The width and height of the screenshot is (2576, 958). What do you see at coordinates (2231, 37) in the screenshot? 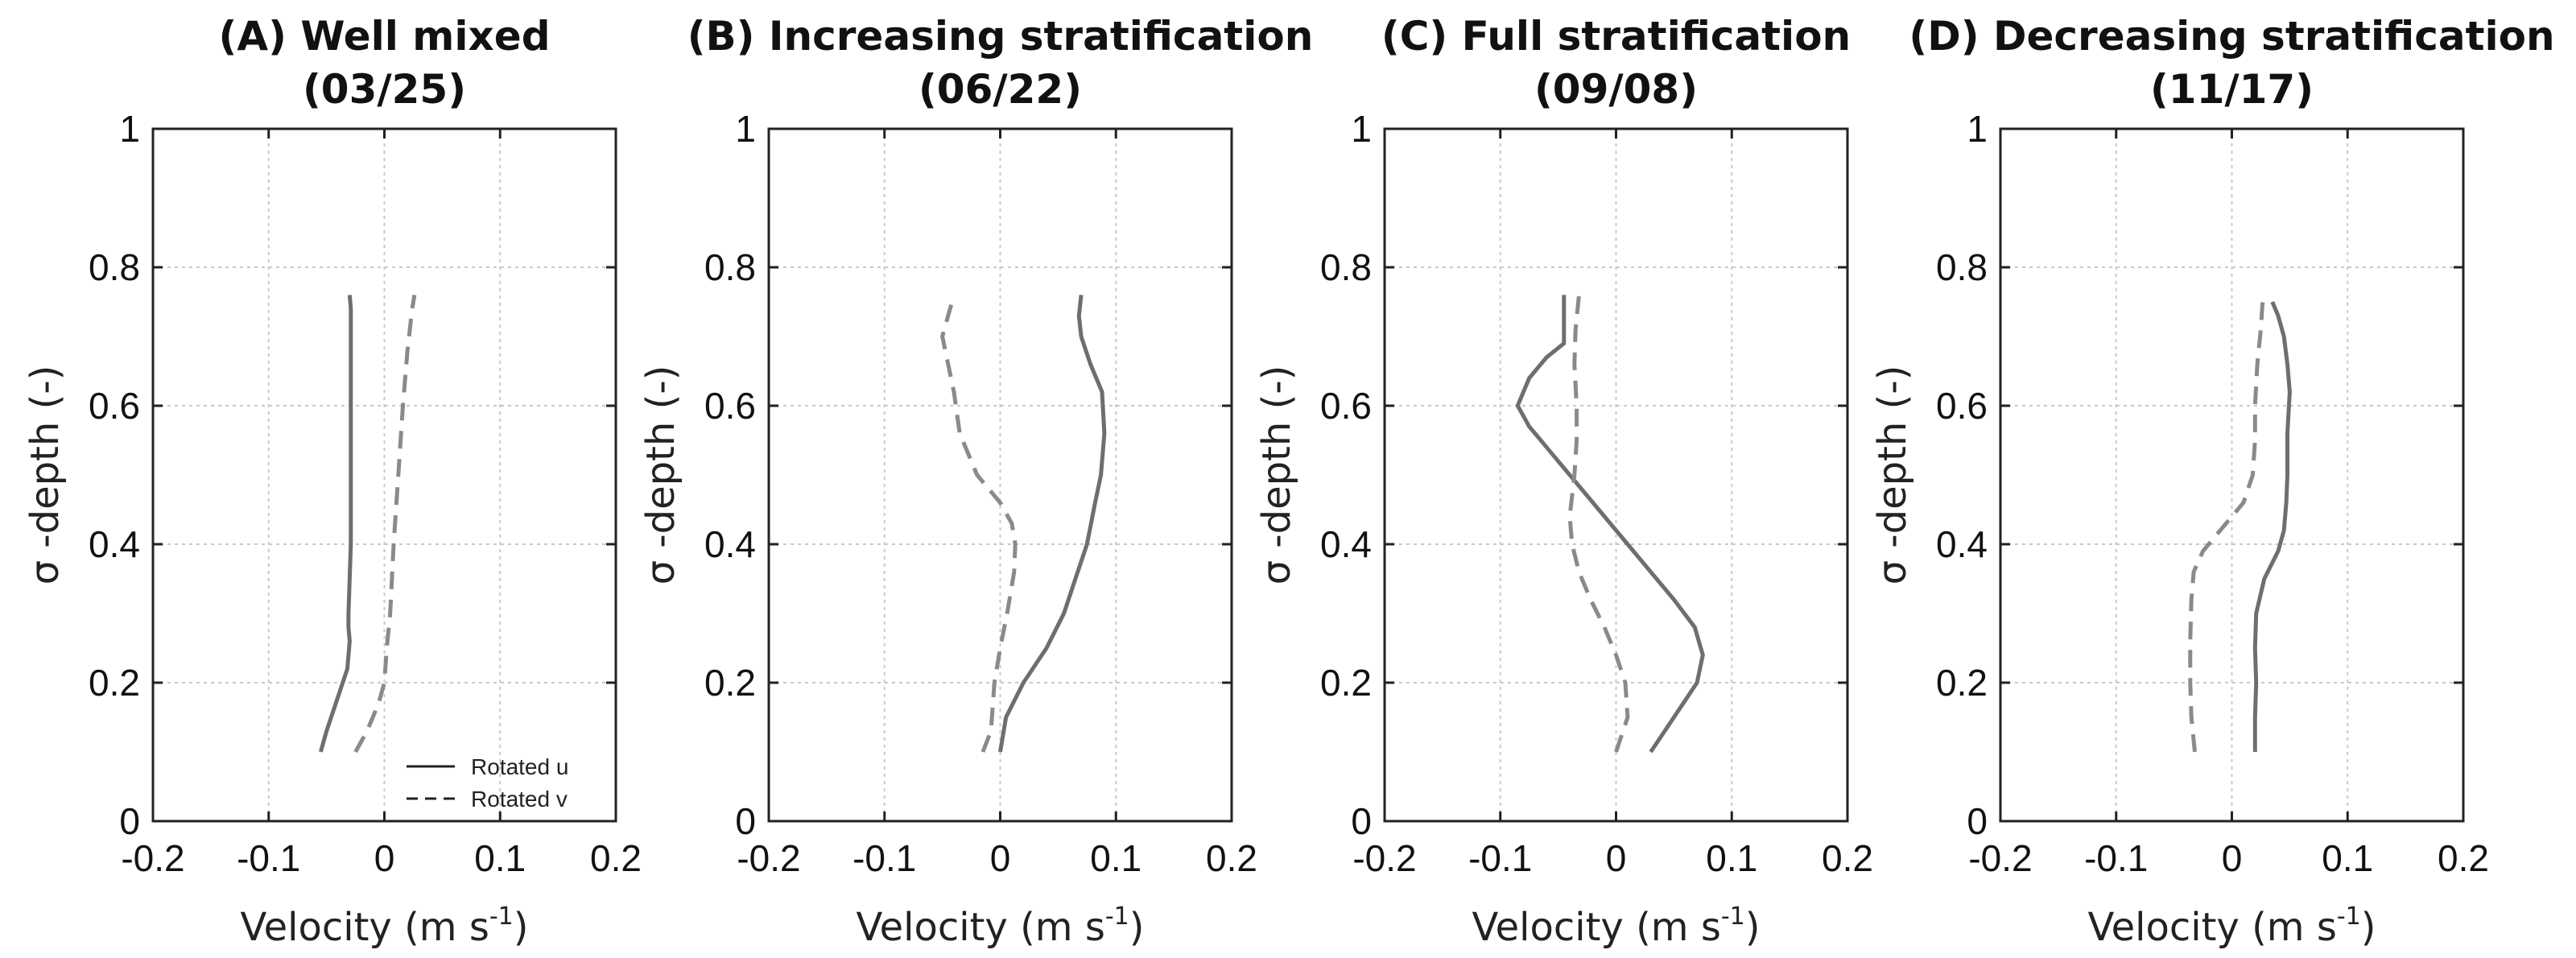
I see `panel-title: (D) Decreasing stratification` at bounding box center [2231, 37].